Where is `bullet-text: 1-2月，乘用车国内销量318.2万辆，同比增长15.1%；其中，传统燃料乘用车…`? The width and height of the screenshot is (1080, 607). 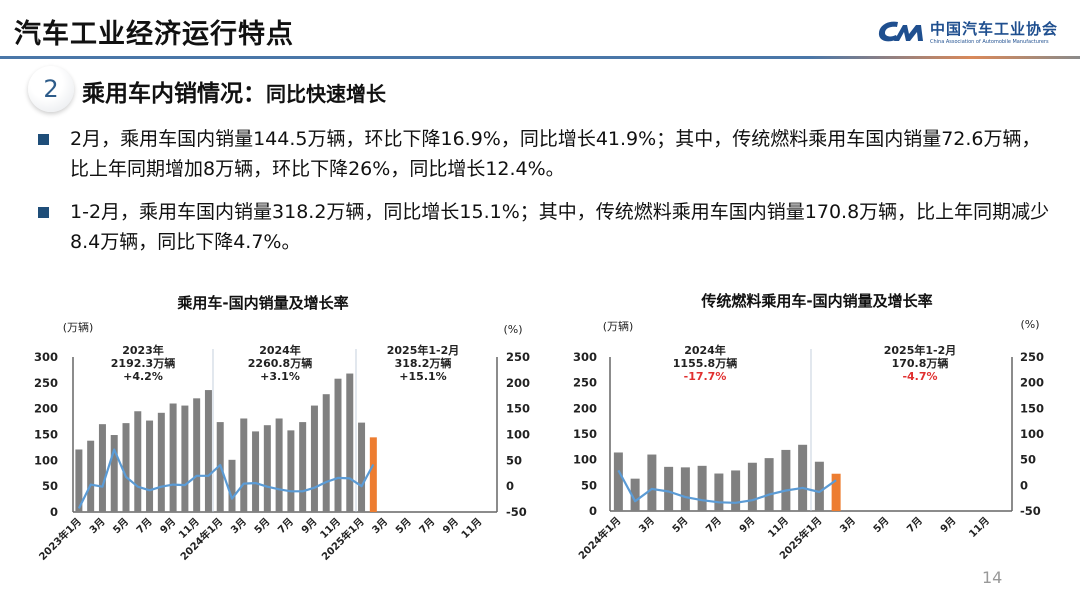
bullet-text: 1-2月，乘用车国内销量318.2万辆，同比增长15.1%；其中，传统燃料乘用车… is located at coordinates (560, 227).